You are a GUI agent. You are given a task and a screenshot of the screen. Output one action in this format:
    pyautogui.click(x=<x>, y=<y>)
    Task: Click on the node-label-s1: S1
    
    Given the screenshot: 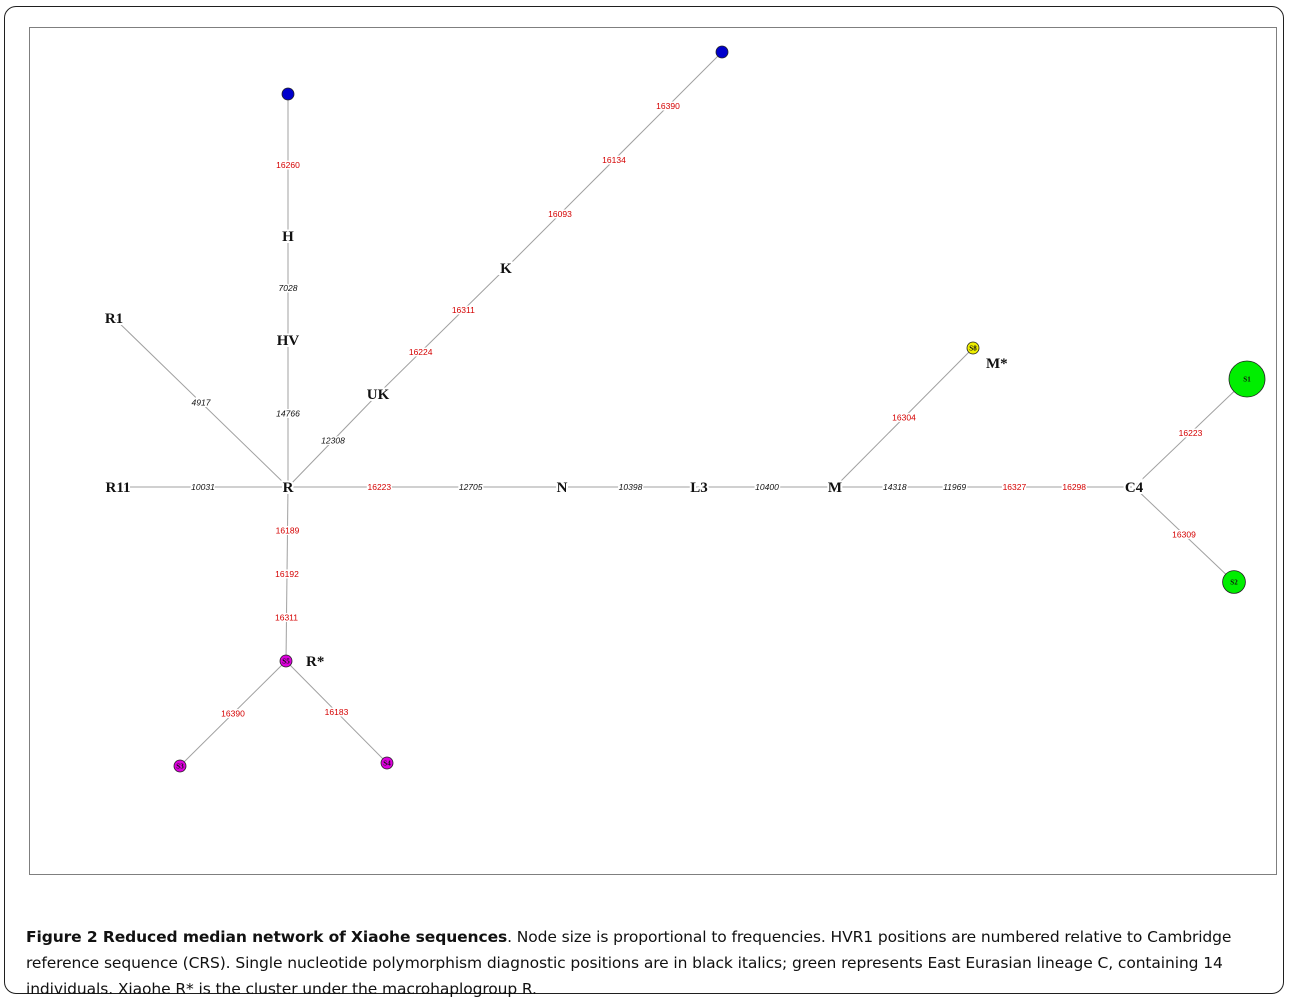 What is the action you would take?
    pyautogui.click(x=1247, y=380)
    